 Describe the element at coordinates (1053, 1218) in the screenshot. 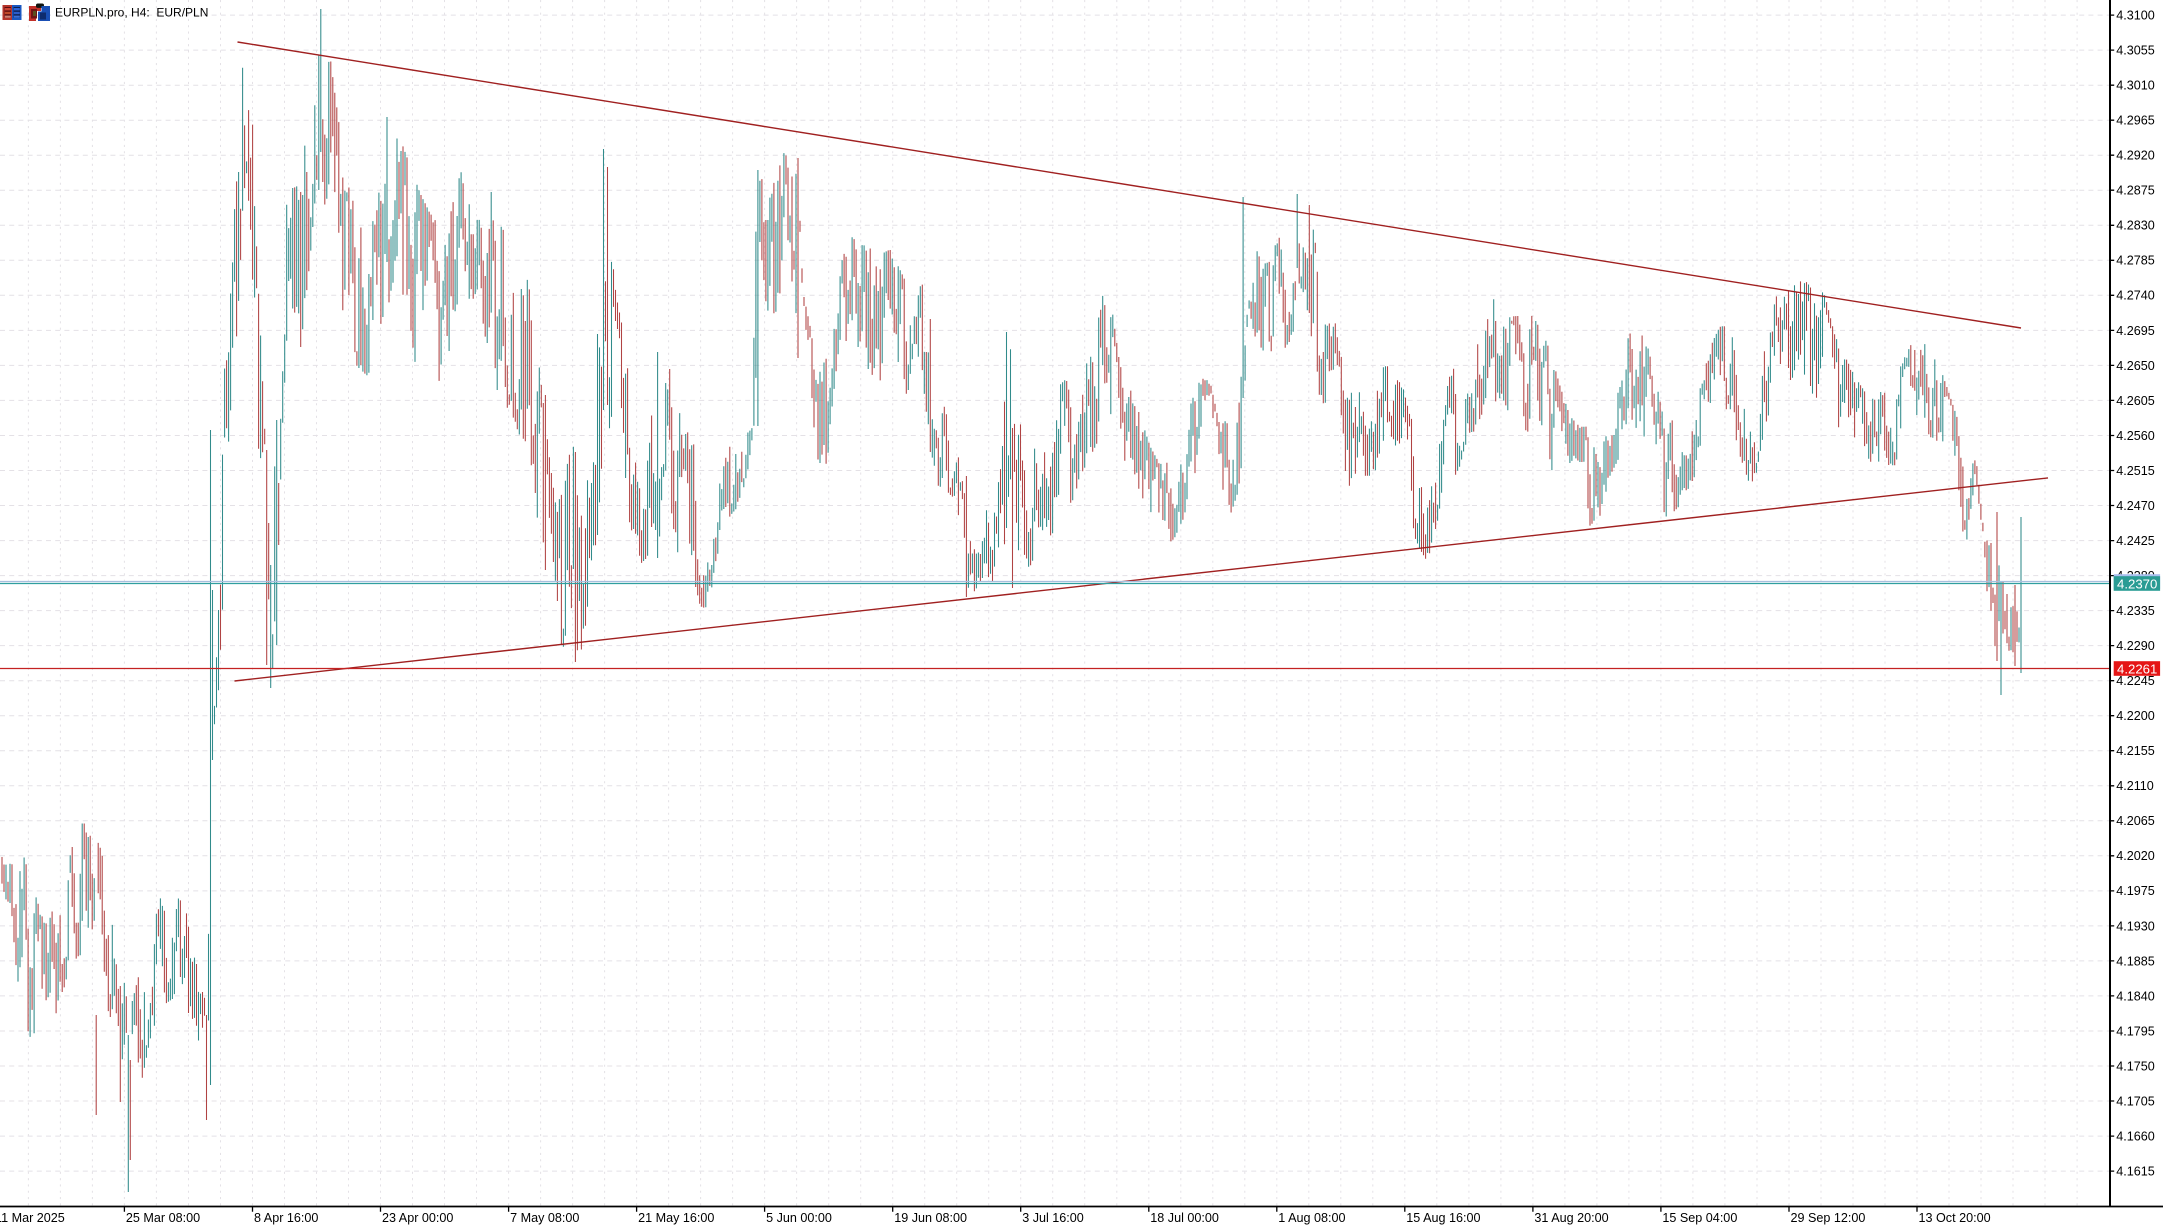

I see `svg-text: 3 Jul 16:00` at that location.